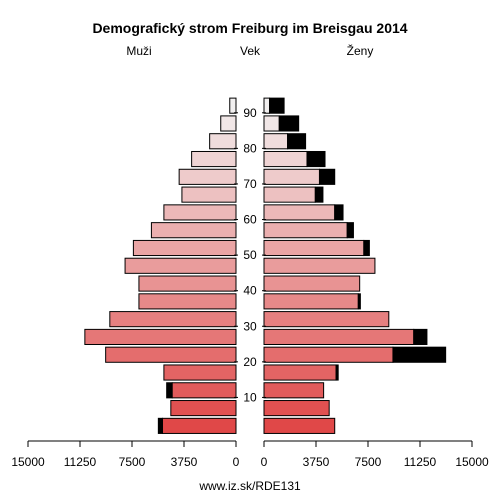  I want to click on left-label: Muži, so click(138, 51).